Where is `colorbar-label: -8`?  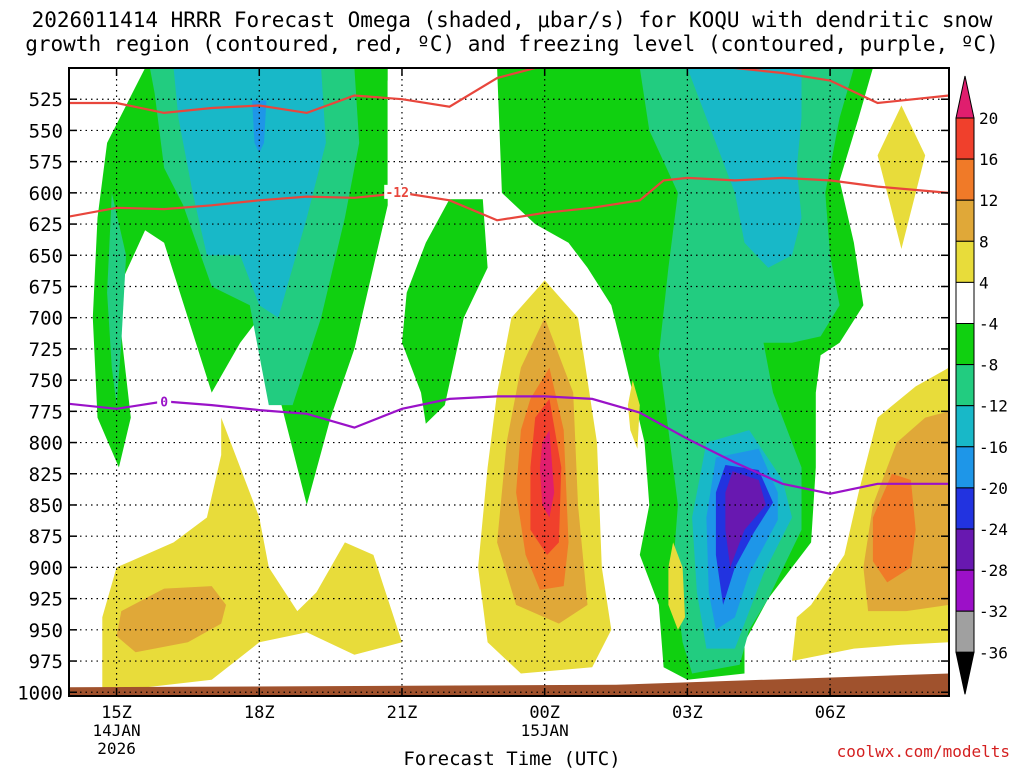 colorbar-label: -8 is located at coordinates (988, 365).